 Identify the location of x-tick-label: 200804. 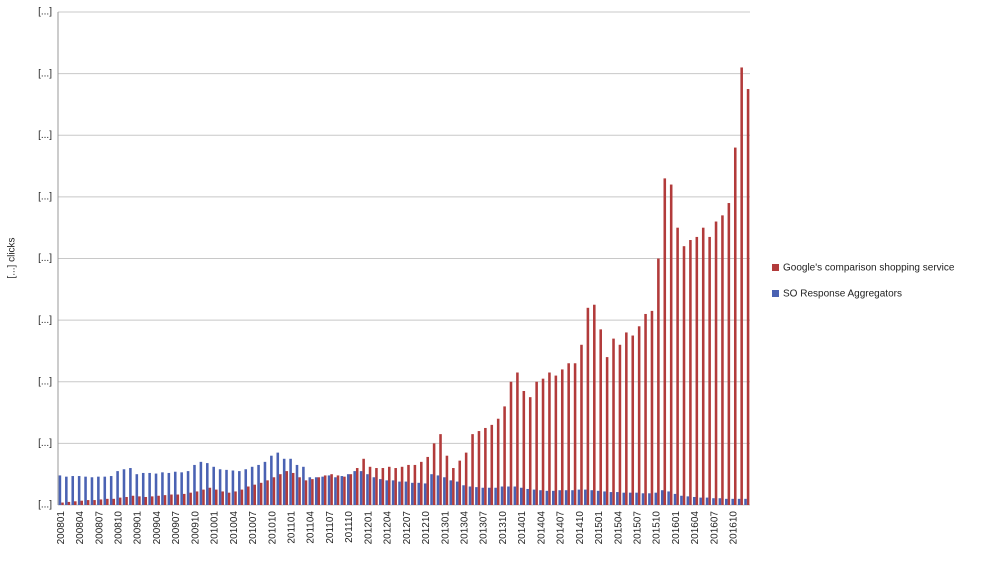
(80, 528).